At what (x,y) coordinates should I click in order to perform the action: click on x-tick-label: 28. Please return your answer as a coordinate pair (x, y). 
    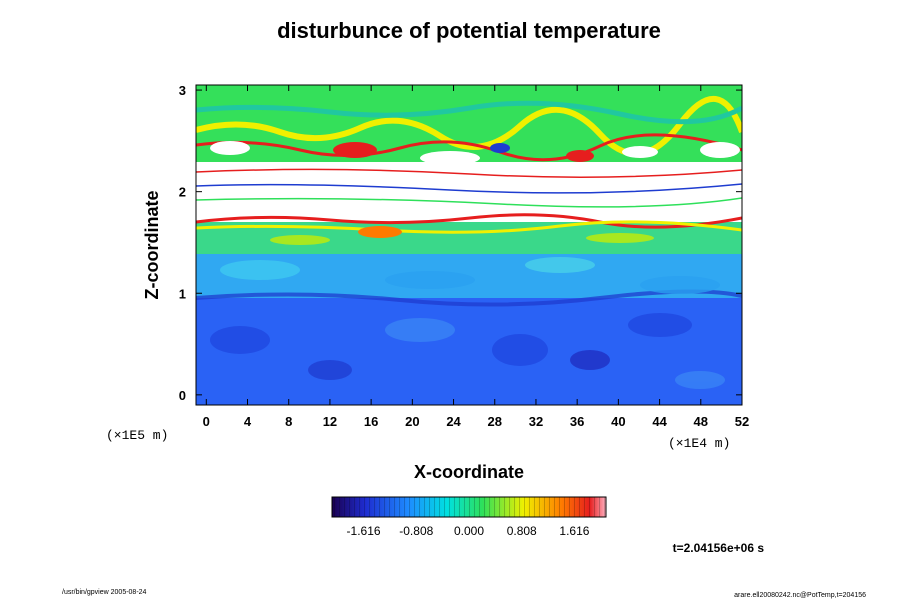
    Looking at the image, I should click on (495, 421).